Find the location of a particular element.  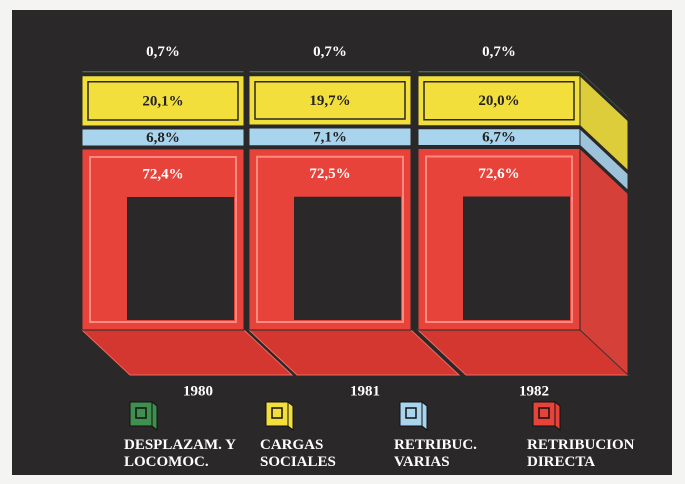

x-tick-label: 1980 is located at coordinates (198, 391).